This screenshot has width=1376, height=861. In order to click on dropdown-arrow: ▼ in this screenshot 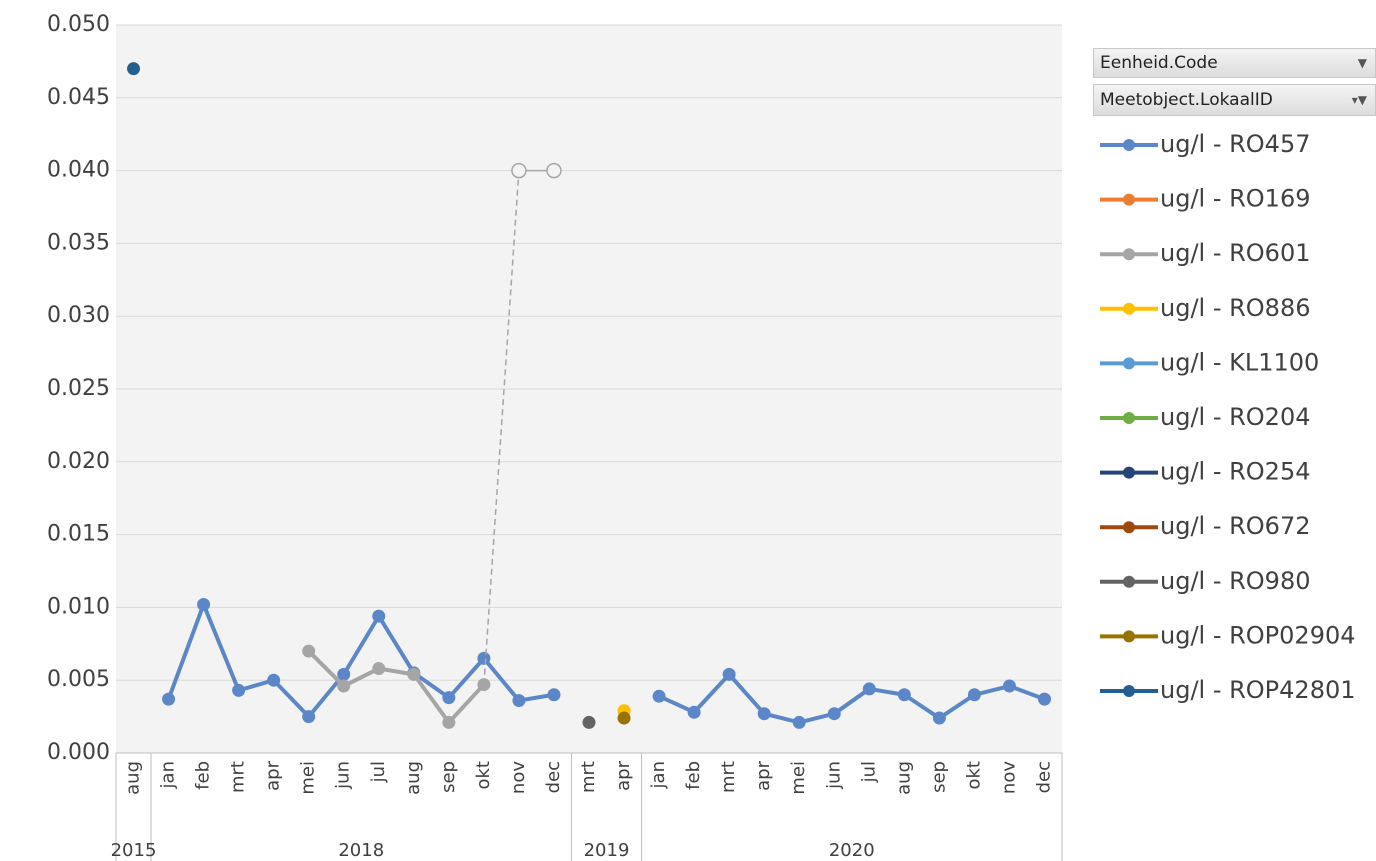, I will do `click(1362, 63)`.